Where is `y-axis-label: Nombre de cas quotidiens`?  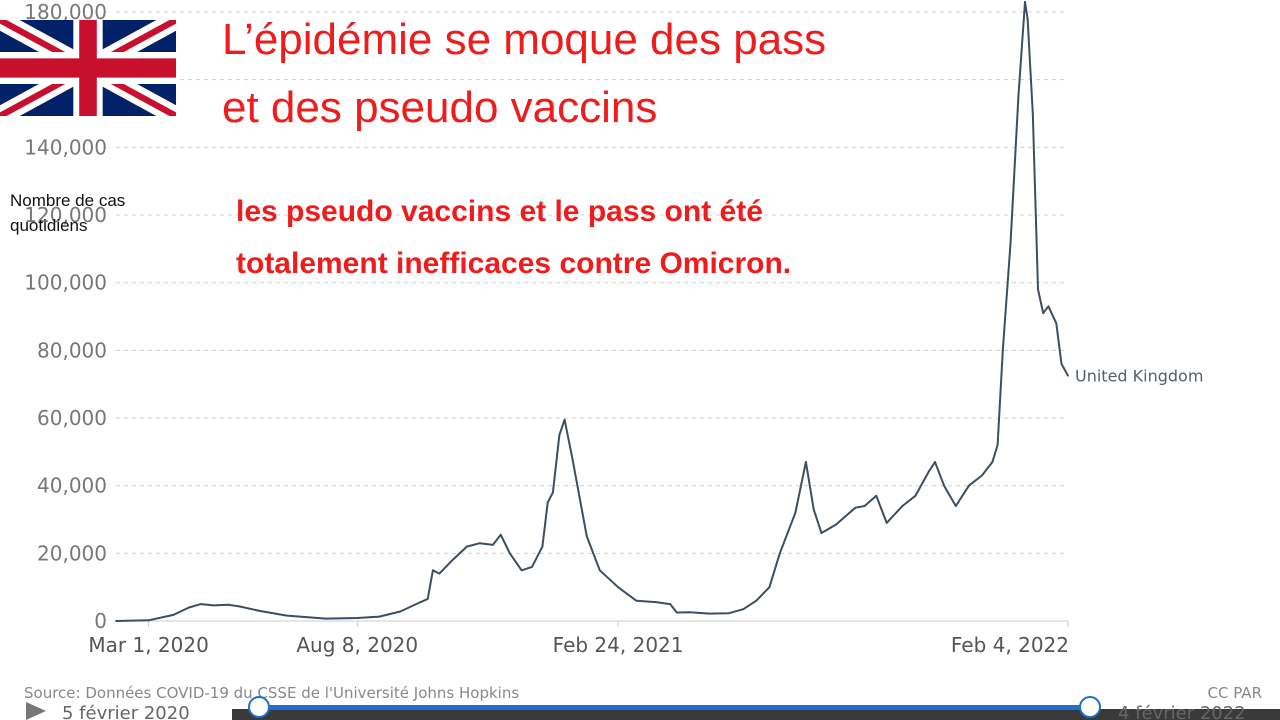 y-axis-label: Nombre de cas quotidiens is located at coordinates (67, 213).